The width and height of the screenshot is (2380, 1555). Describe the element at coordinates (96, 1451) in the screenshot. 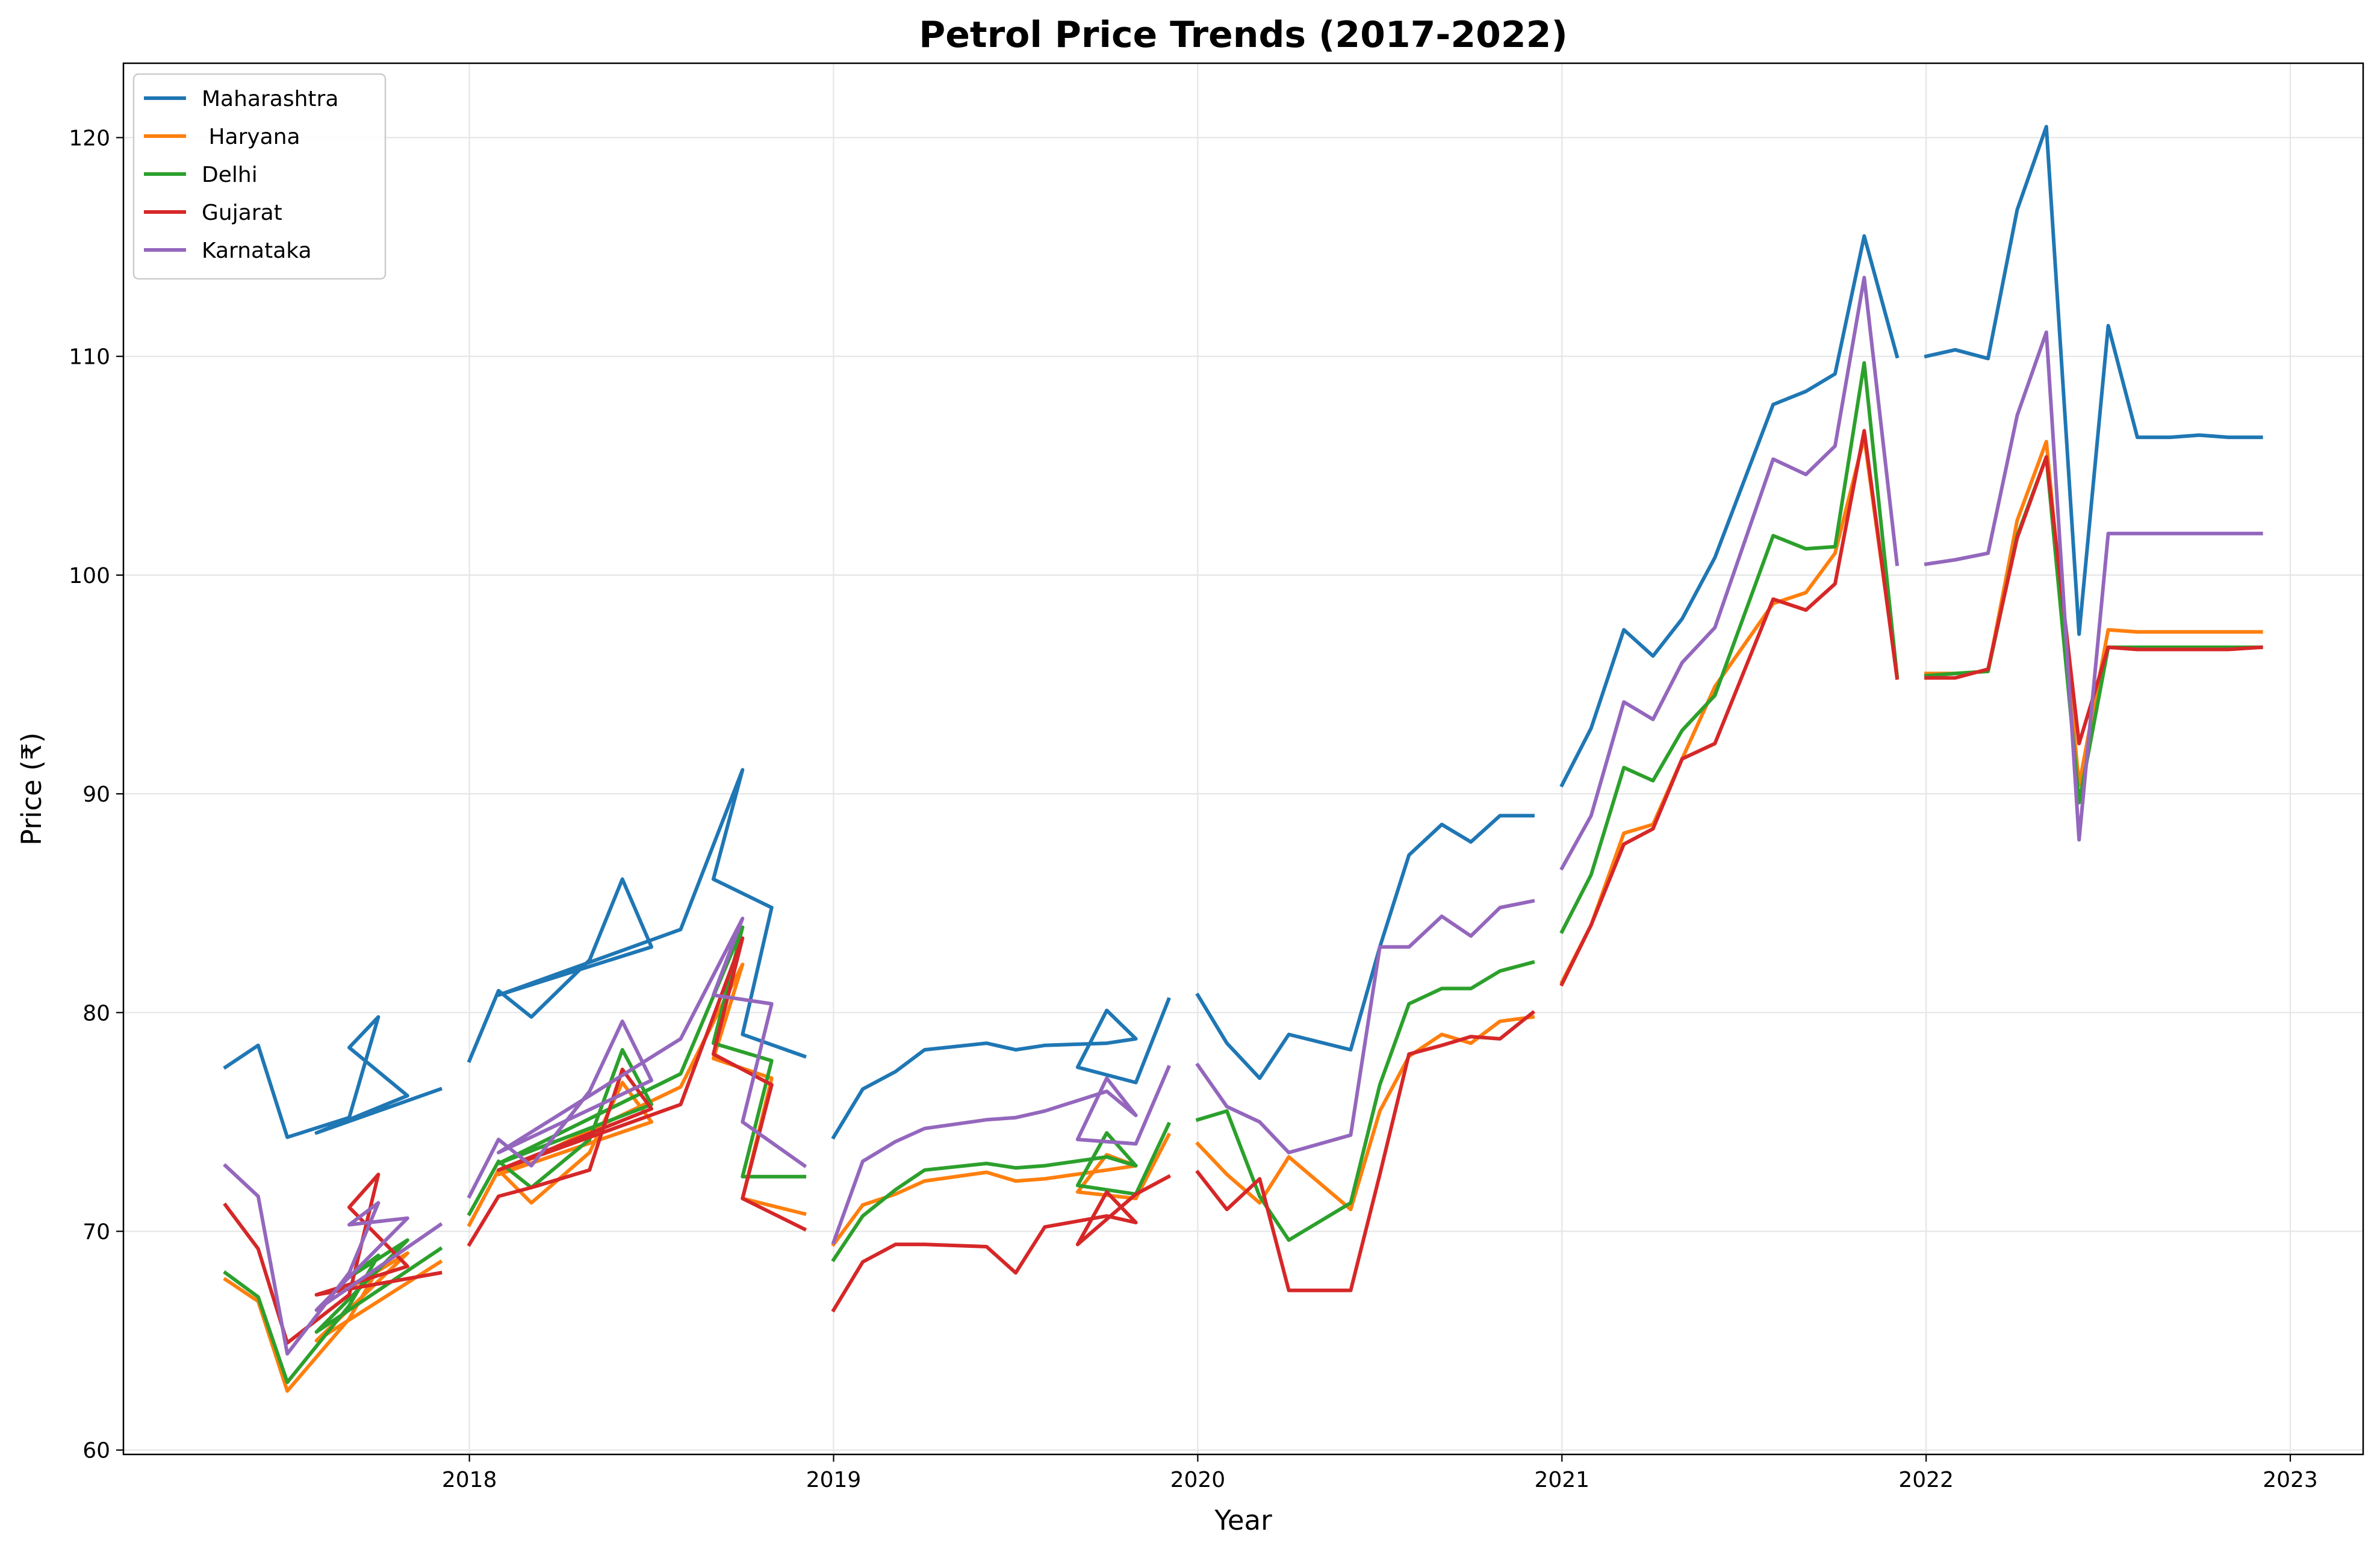

I see `y-tick-label: 60` at that location.